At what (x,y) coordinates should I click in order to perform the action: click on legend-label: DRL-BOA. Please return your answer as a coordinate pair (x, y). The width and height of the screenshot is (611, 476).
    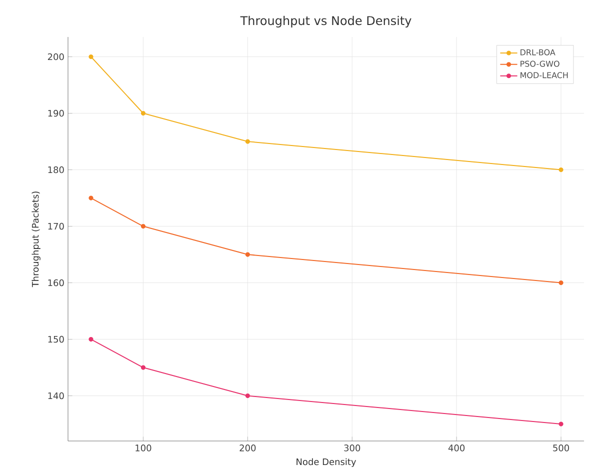
    Looking at the image, I should click on (538, 52).